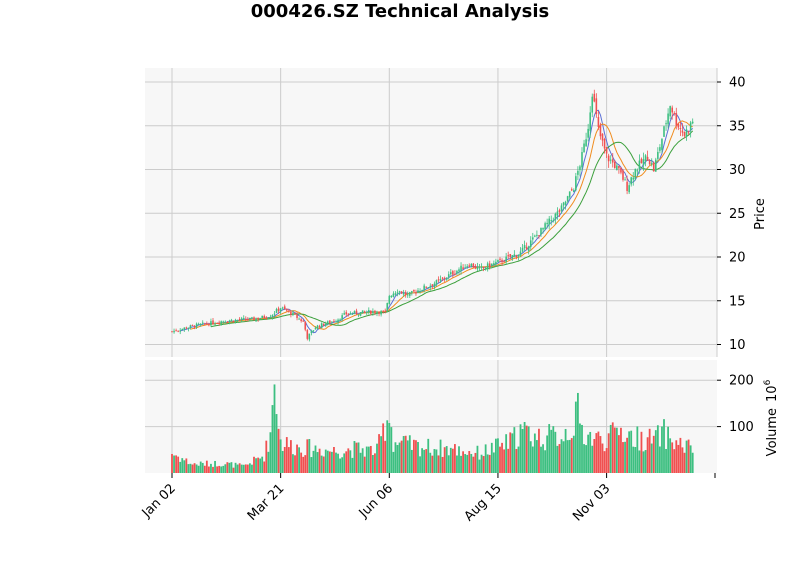  Describe the element at coordinates (266, 502) in the screenshot. I see `x-tick-label: Mar 21` at that location.